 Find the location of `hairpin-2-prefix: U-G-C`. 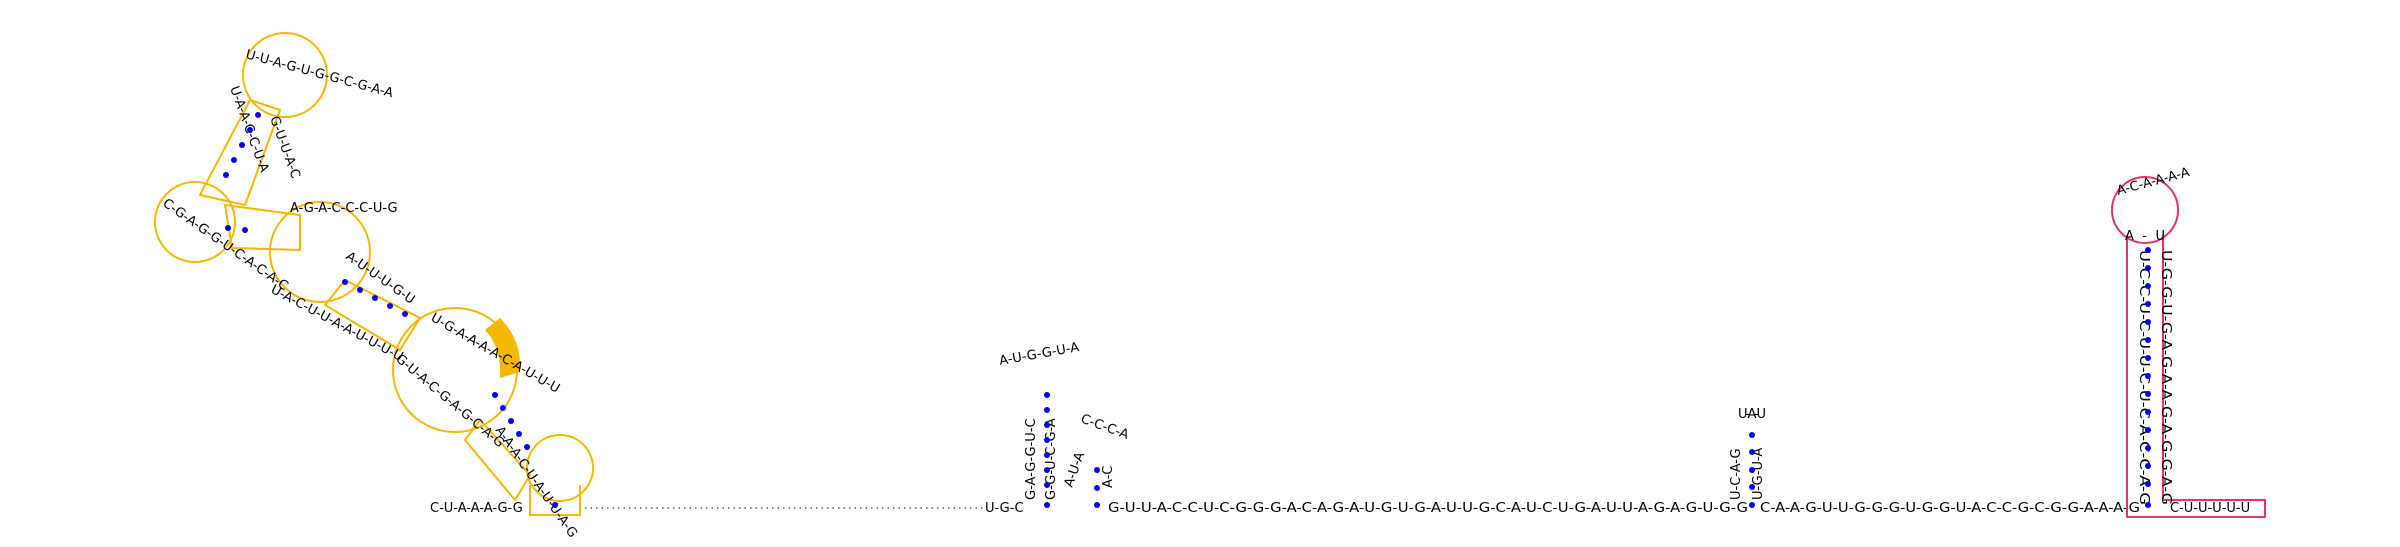

hairpin-2-prefix: U-G-C is located at coordinates (1004, 508).